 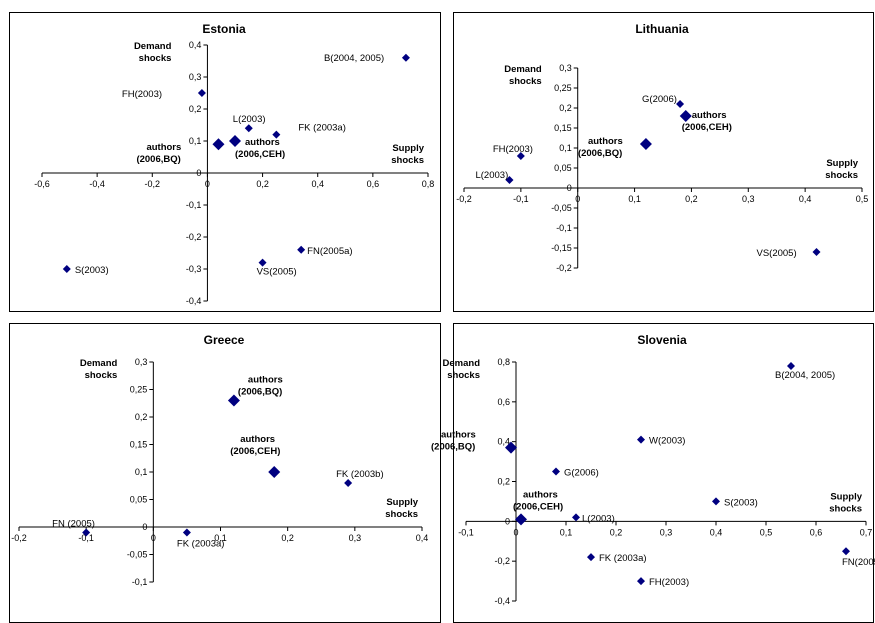 What do you see at coordinates (563, 168) in the screenshot?
I see `y-tick-label: 0,05` at bounding box center [563, 168].